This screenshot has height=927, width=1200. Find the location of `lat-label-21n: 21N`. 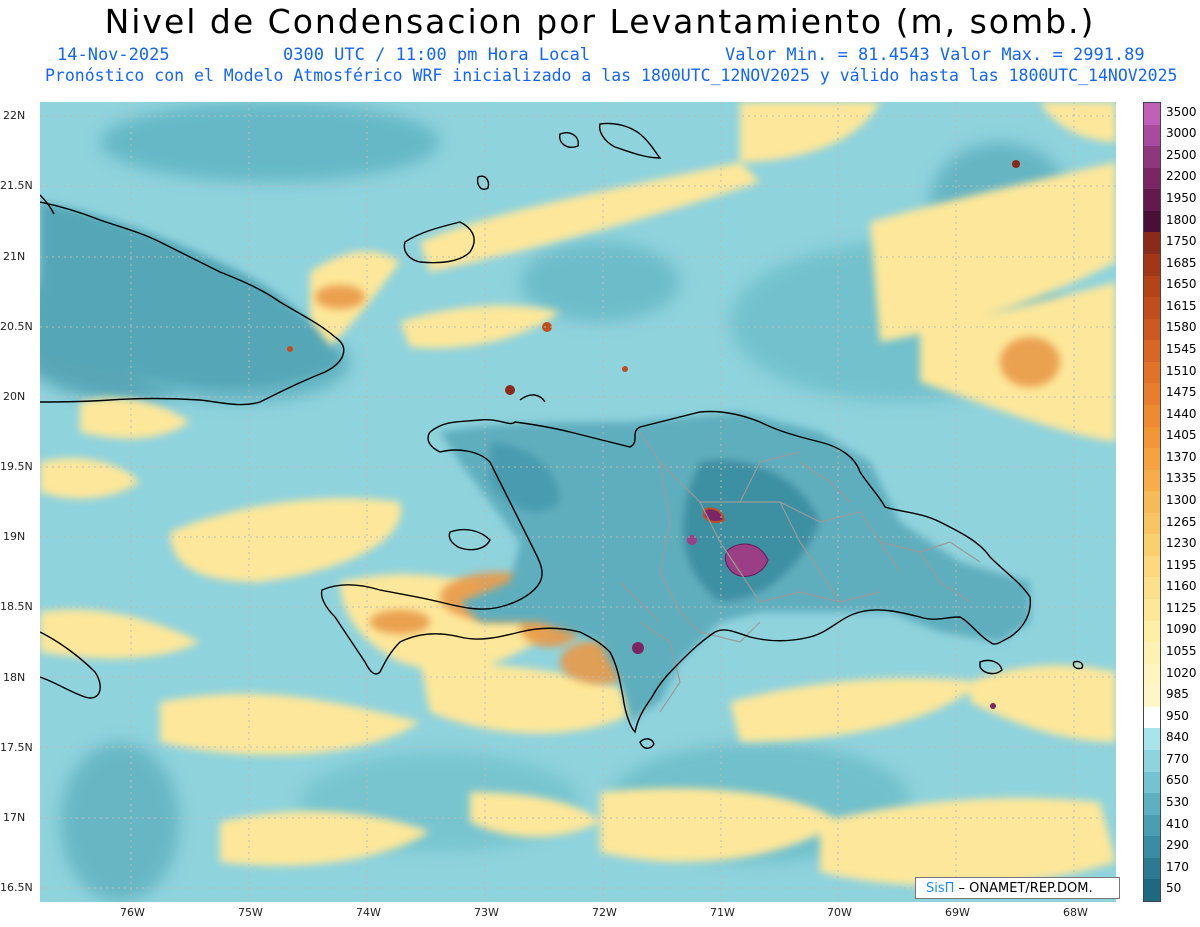

lat-label-21n: 21N is located at coordinates (14, 256).